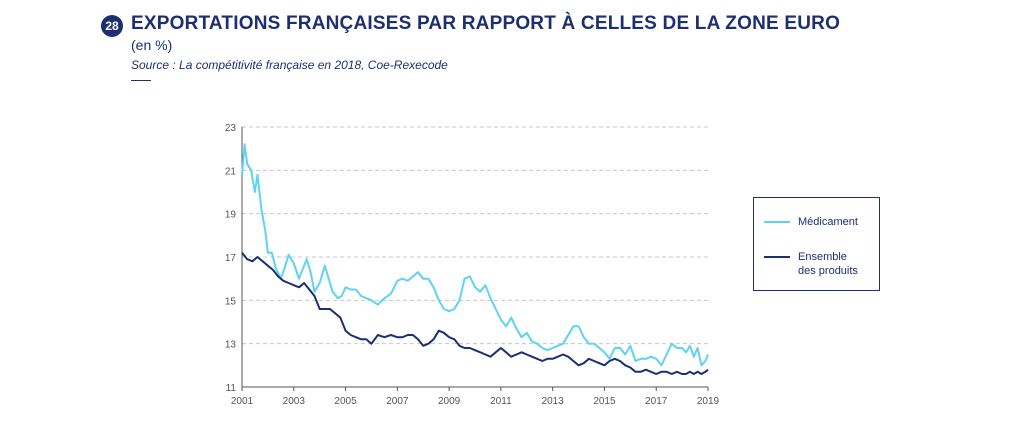 The height and width of the screenshot is (448, 1024). I want to click on x-tick-label-2015: 2015, so click(604, 401).